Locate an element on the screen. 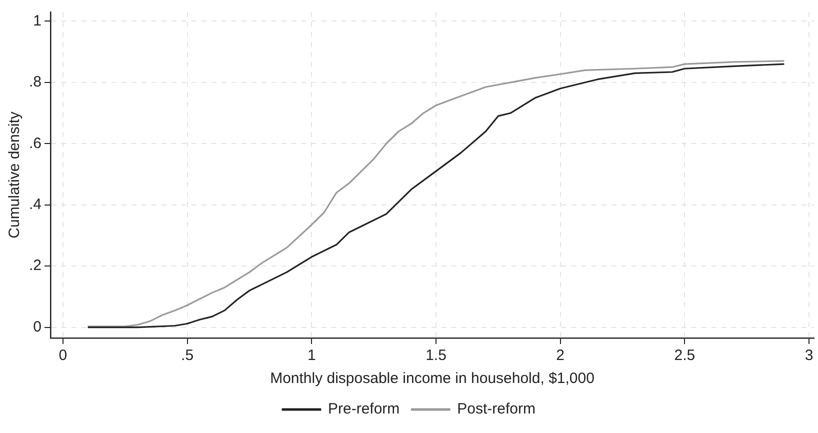  y-tick-label: .2 is located at coordinates (35, 265).